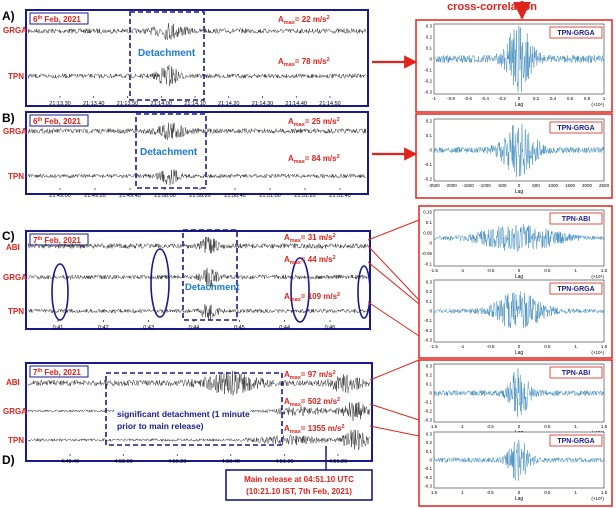  I want to click on panel-a-detachment-label: Detachment, so click(167, 53).